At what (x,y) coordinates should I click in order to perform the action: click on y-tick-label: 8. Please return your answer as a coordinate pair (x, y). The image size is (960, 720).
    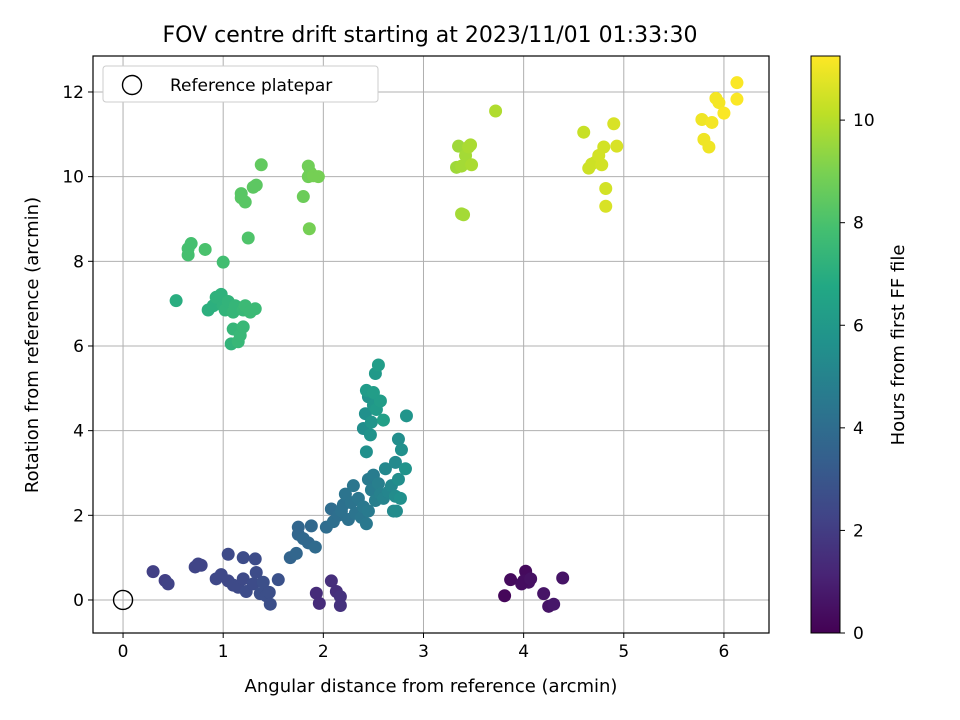
    Looking at the image, I should click on (78, 262).